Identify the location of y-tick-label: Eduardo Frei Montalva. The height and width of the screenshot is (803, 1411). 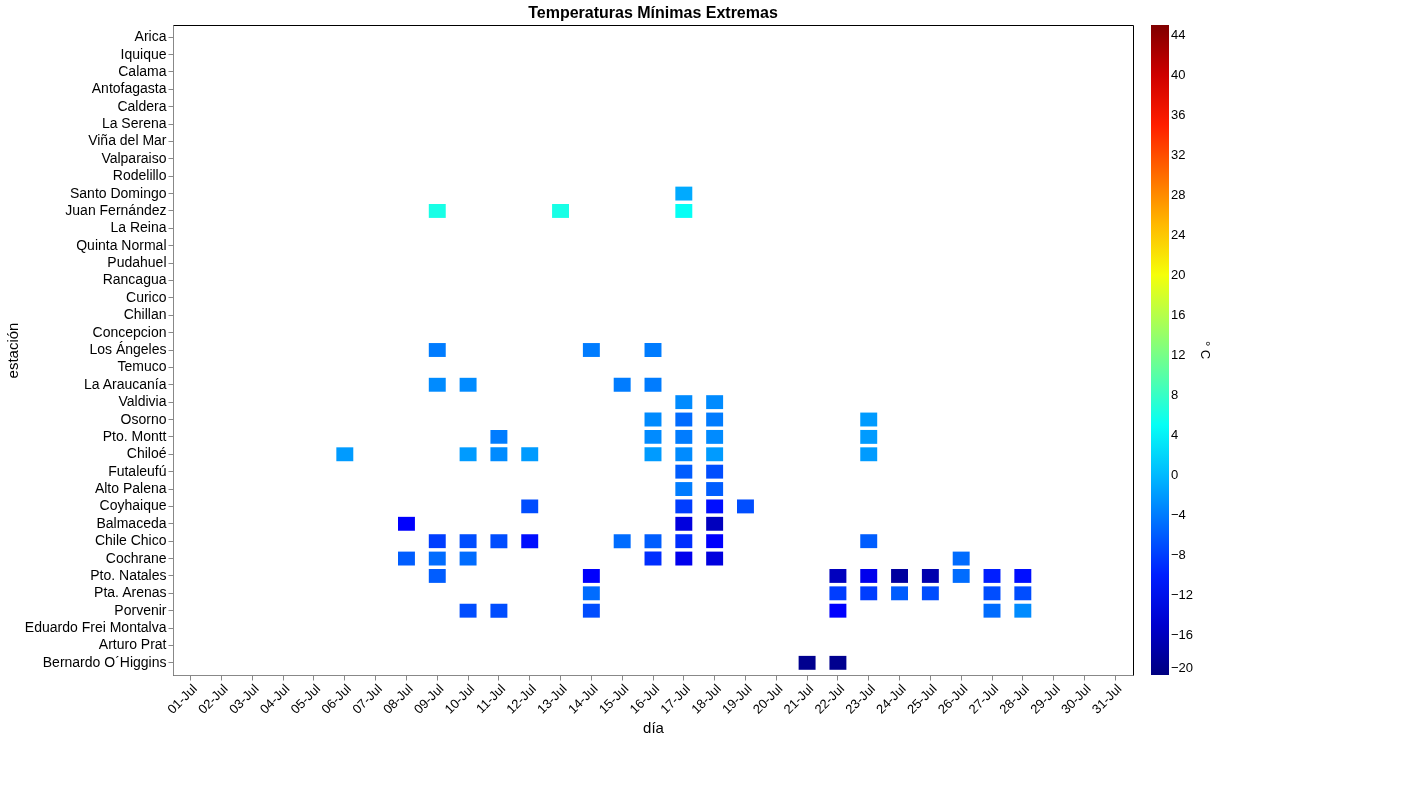
(95, 627).